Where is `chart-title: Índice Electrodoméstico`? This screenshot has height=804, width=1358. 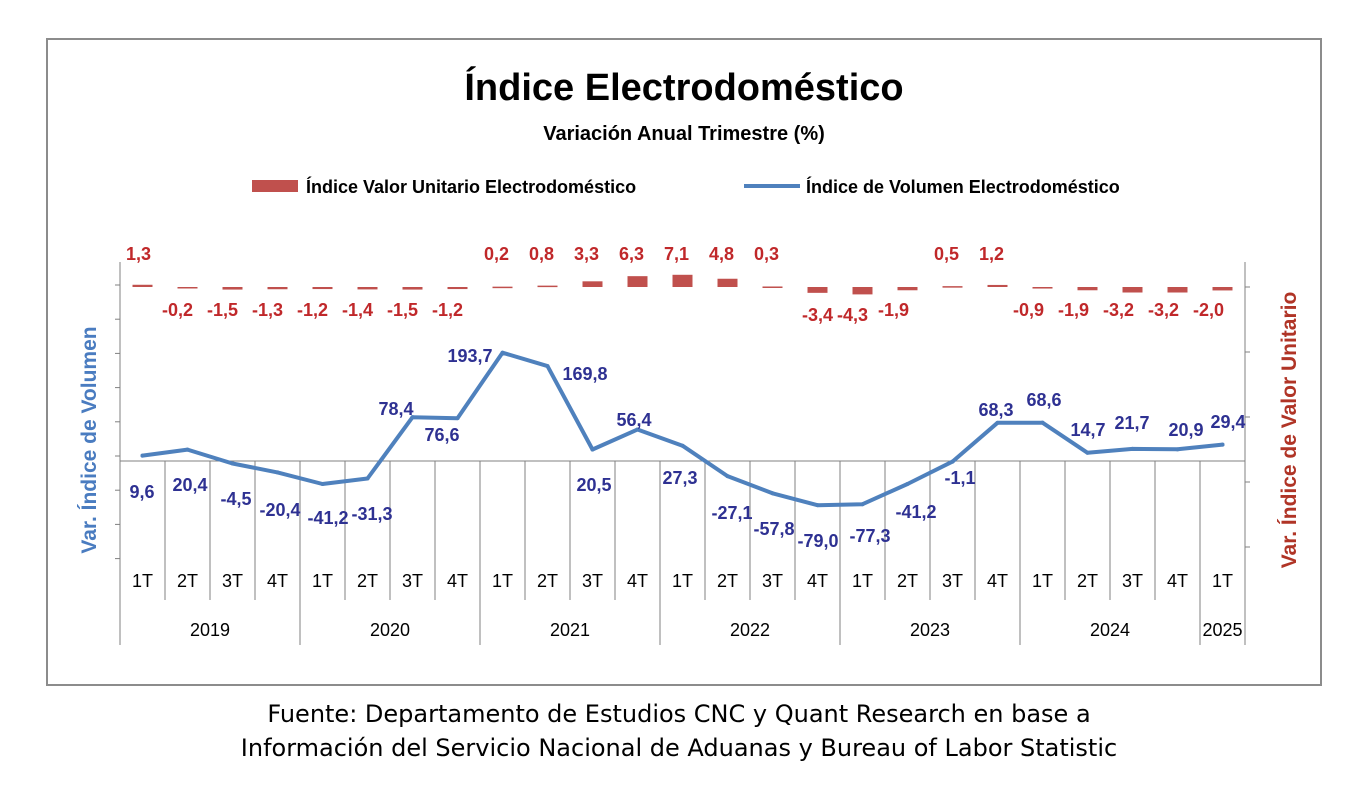
chart-title: Índice Electrodoméstico is located at coordinates (683, 87).